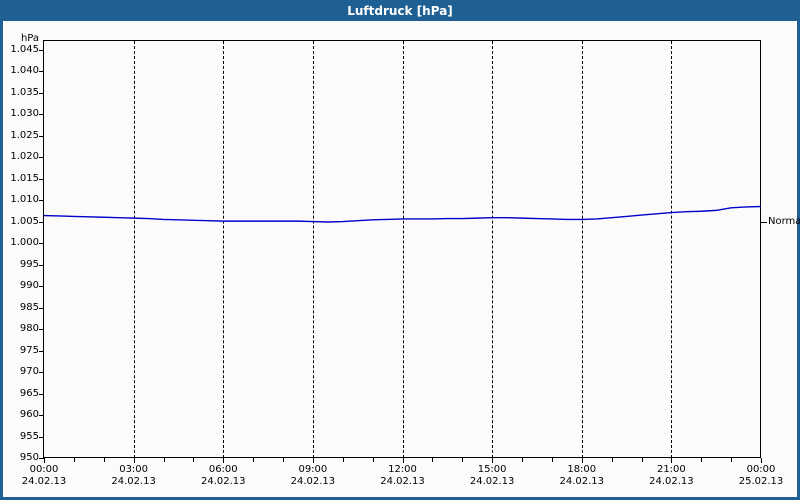  What do you see at coordinates (764, 222) in the screenshot?
I see `normal-reference-tick` at bounding box center [764, 222].